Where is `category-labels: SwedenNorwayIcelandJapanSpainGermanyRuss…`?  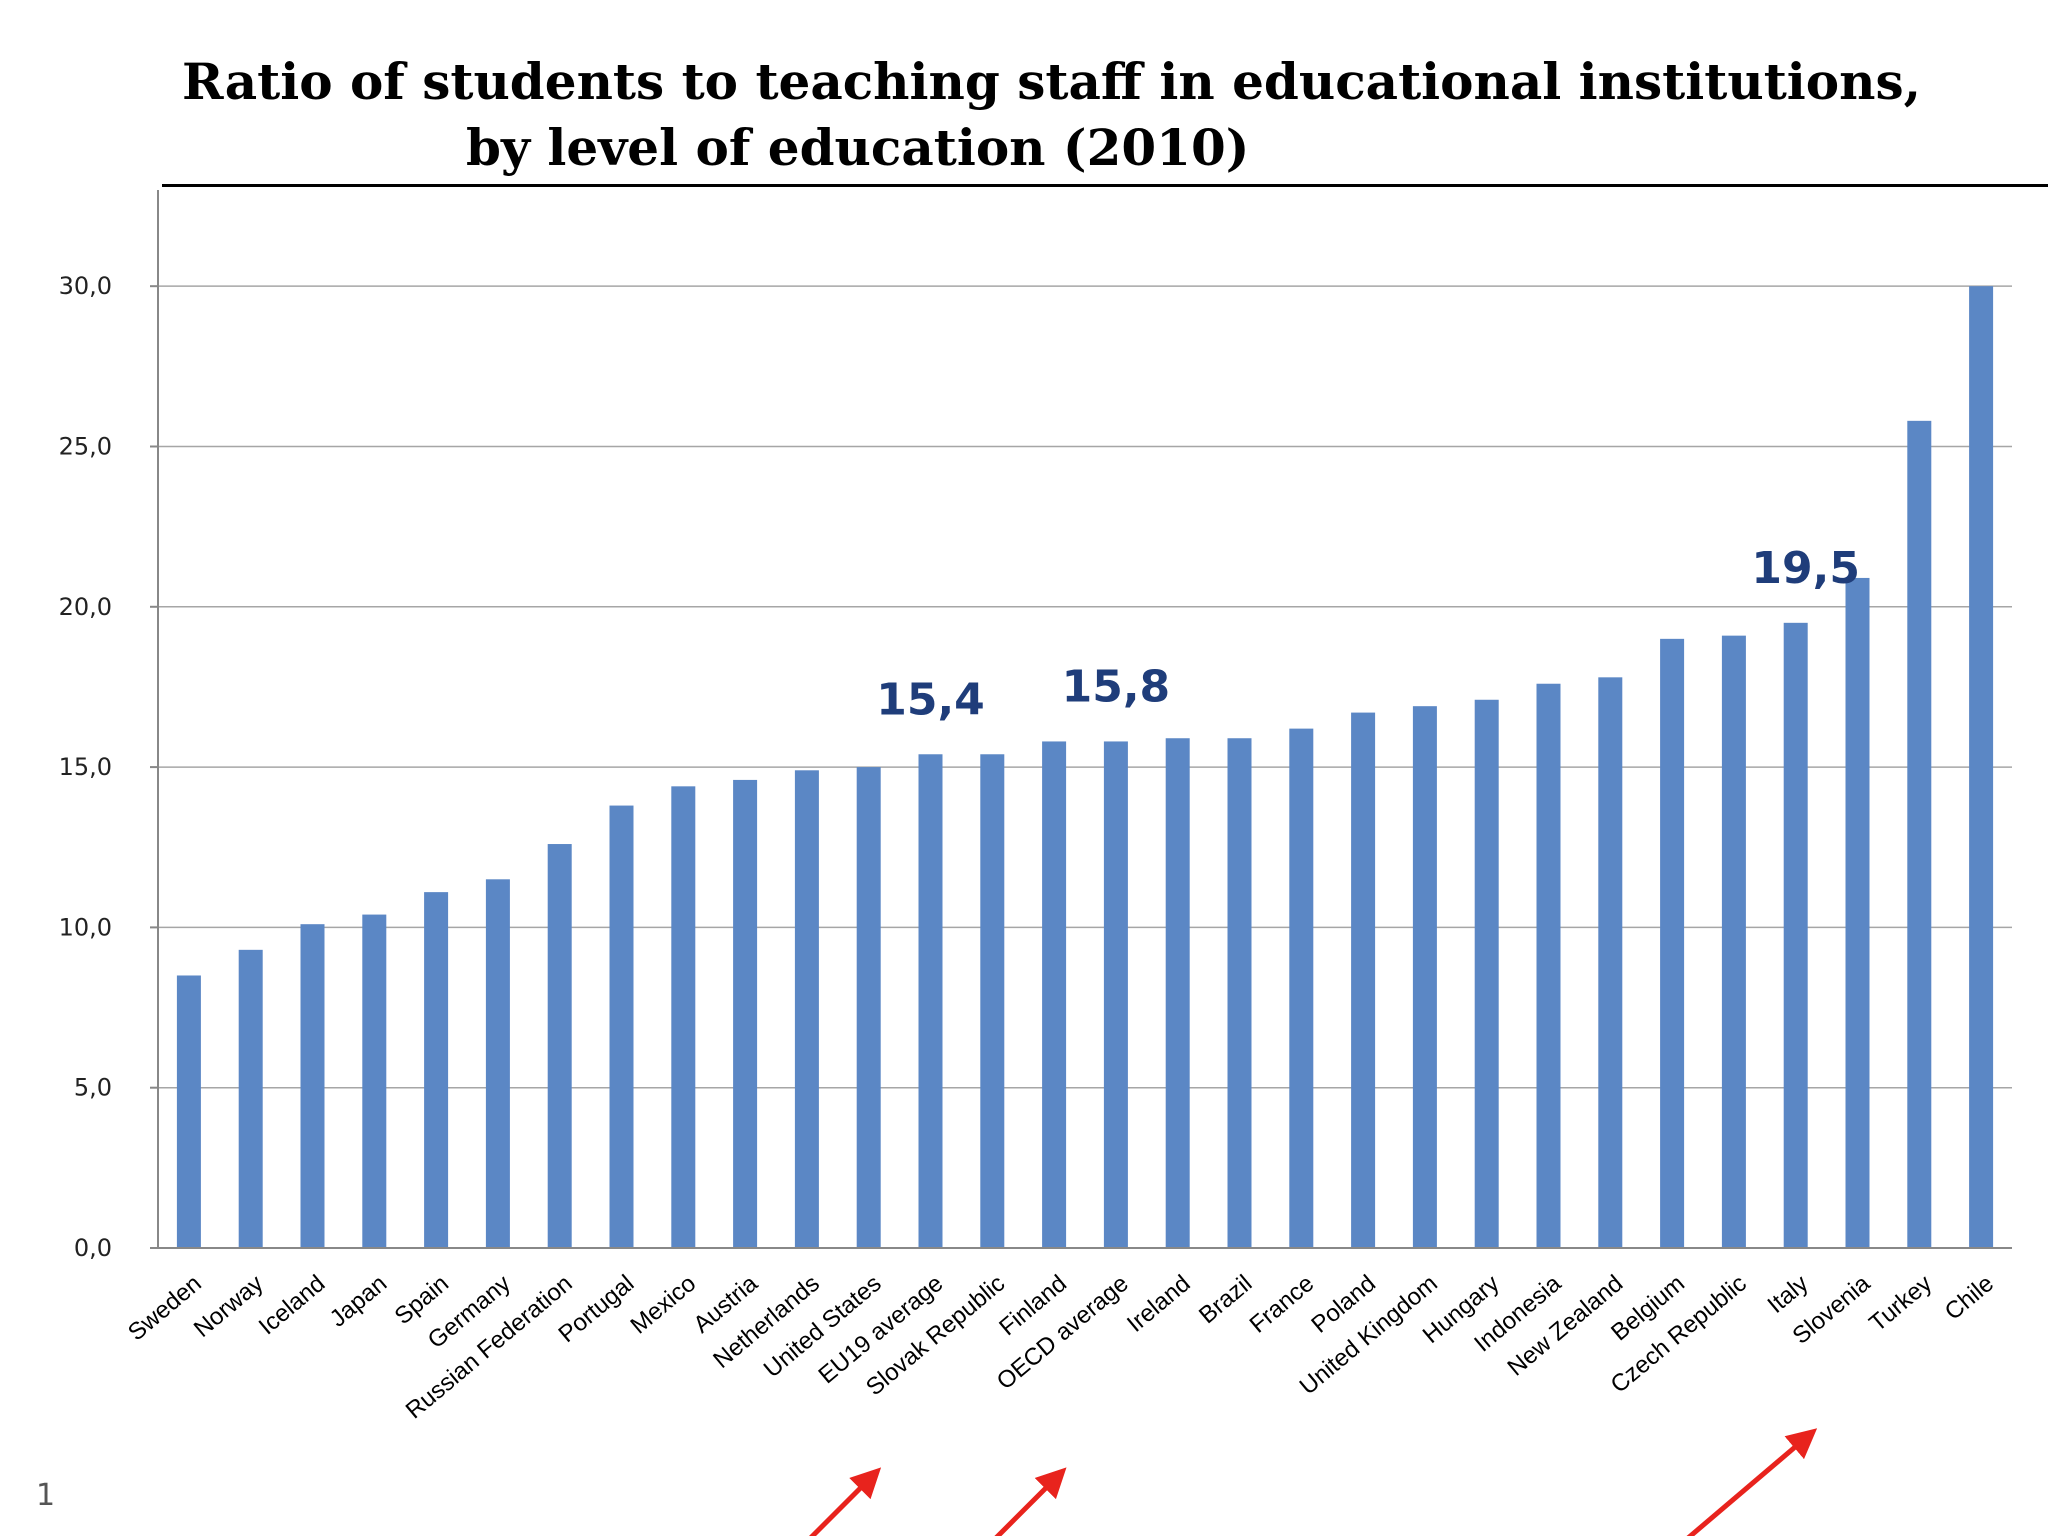 category-labels: SwedenNorwayIcelandJapanSpainGermanyRuss… is located at coordinates (1061, 1346).